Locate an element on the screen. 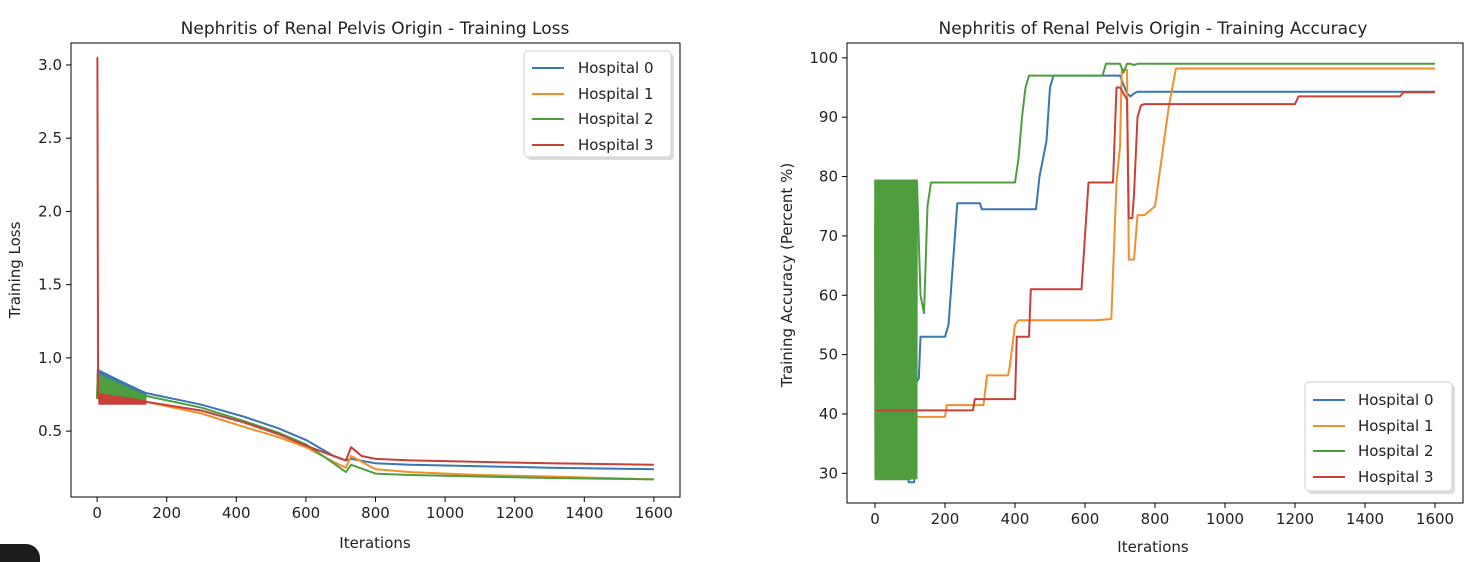 This screenshot has width=1480, height=562. loss-x-tick-label: 1000 is located at coordinates (445, 513).